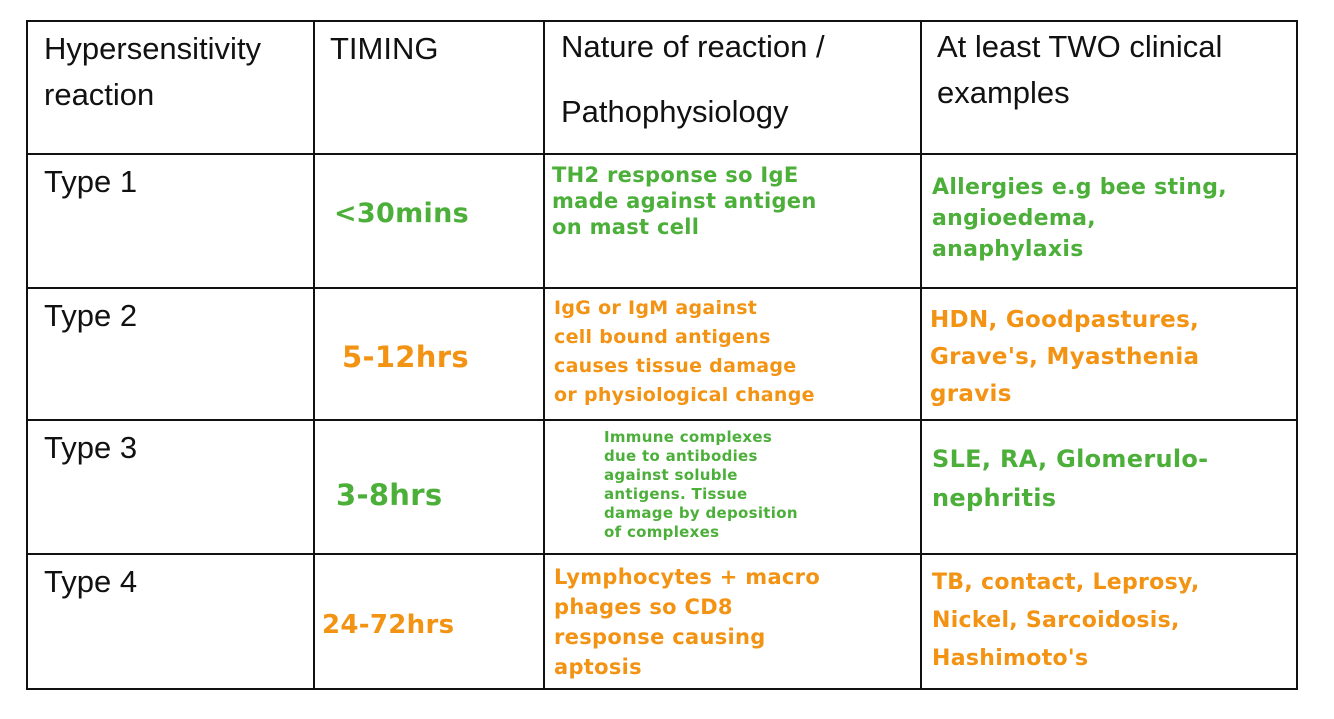 Image resolution: width=1334 pixels, height=719 pixels. Describe the element at coordinates (153, 71) in the screenshot. I see `header-reaction: Hypersensitivity reaction` at that location.